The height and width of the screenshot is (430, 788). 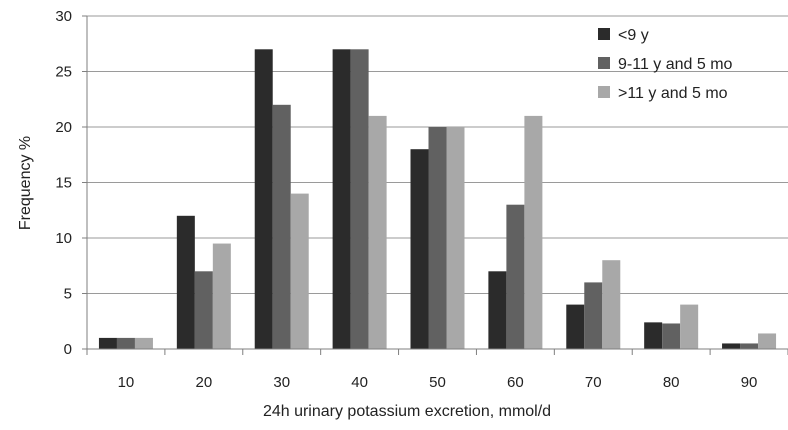 I want to click on legend-label: 9-11 y and 5 mo, so click(x=675, y=64).